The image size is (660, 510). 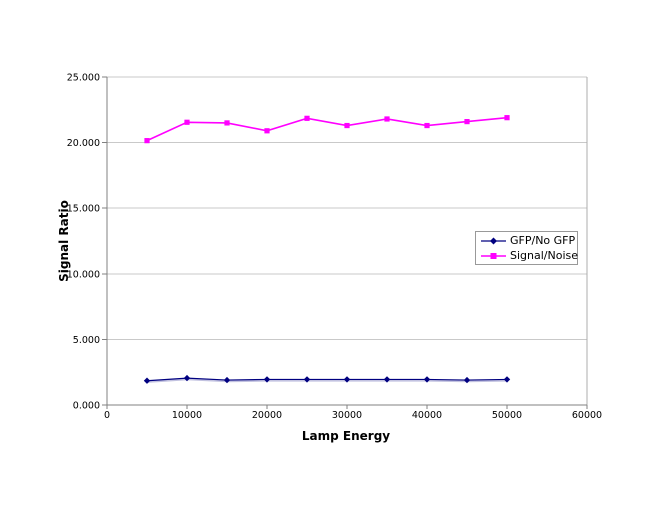 What do you see at coordinates (187, 415) in the screenshot?
I see `x-tick-label: 10000` at bounding box center [187, 415].